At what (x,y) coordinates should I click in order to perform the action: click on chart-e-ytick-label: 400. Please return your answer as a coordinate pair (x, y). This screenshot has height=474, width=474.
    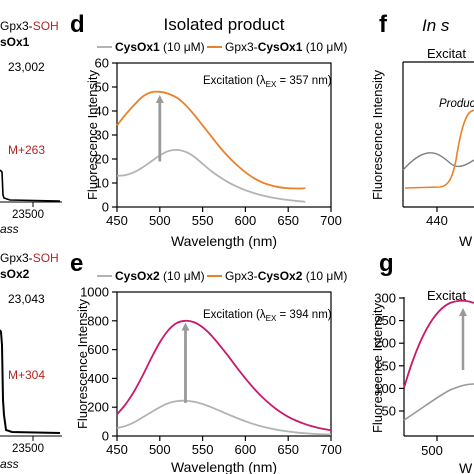
    Looking at the image, I should click on (98, 378).